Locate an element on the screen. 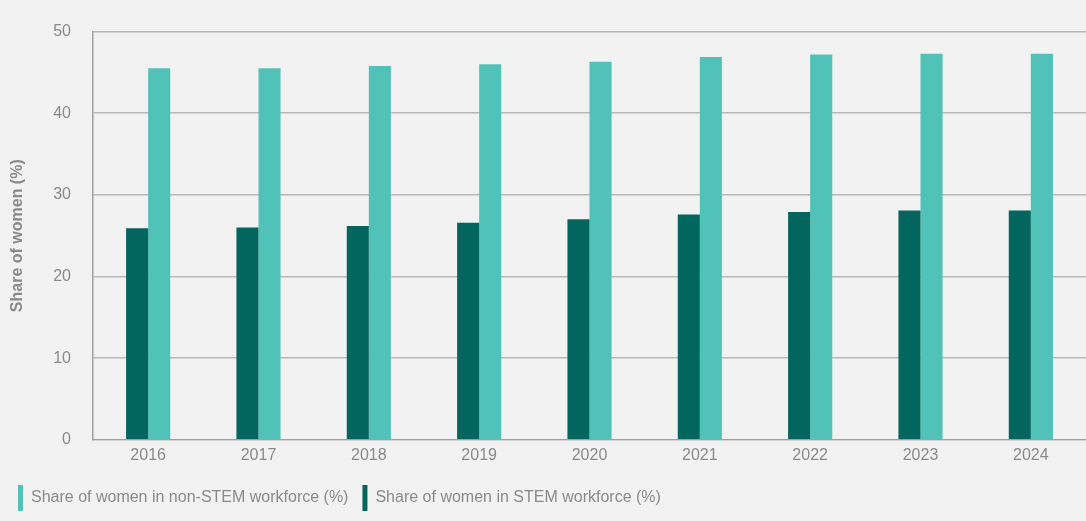  y-tick-label: 40 is located at coordinates (62, 112).